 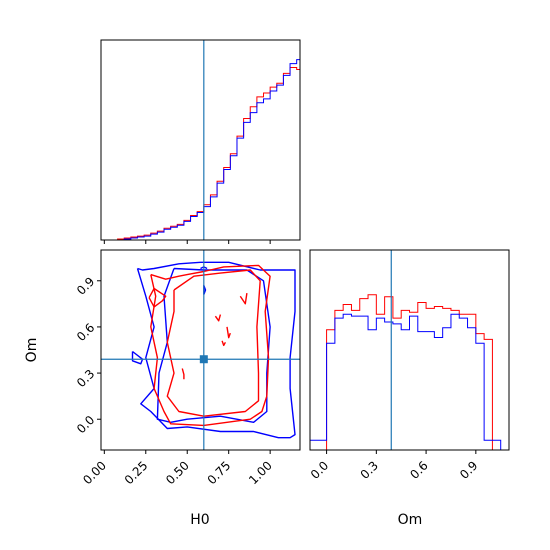 I want to click on om-histogram-frame, so click(x=409, y=350).